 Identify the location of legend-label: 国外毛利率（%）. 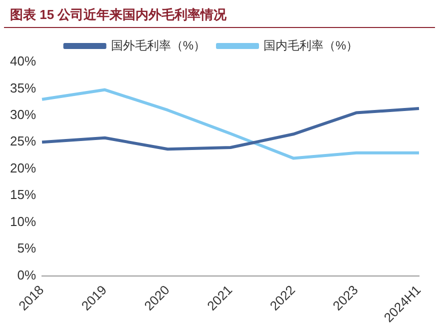
(158, 45).